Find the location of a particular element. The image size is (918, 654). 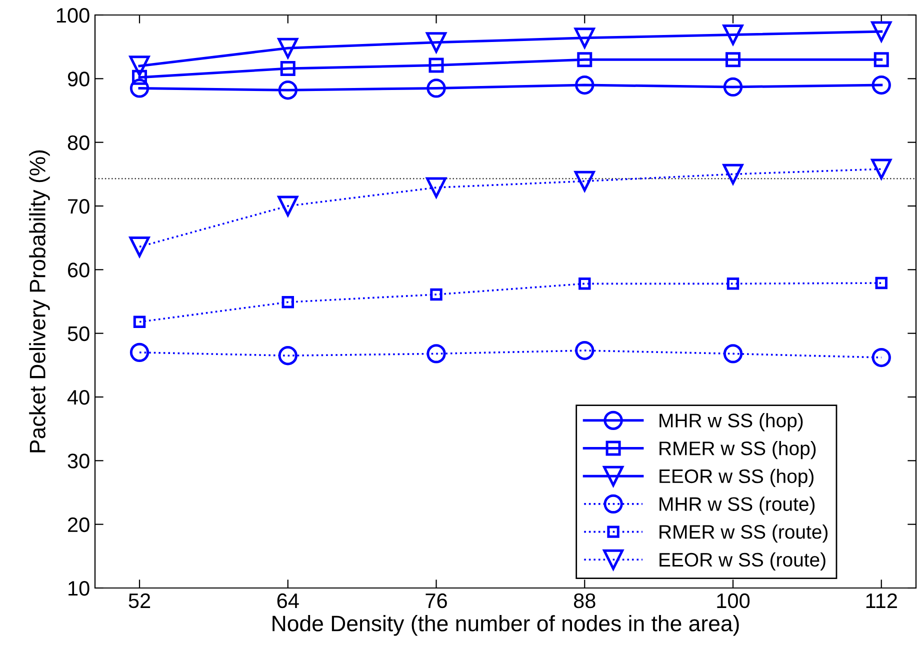

y-tick-label: 50 is located at coordinates (79, 334).